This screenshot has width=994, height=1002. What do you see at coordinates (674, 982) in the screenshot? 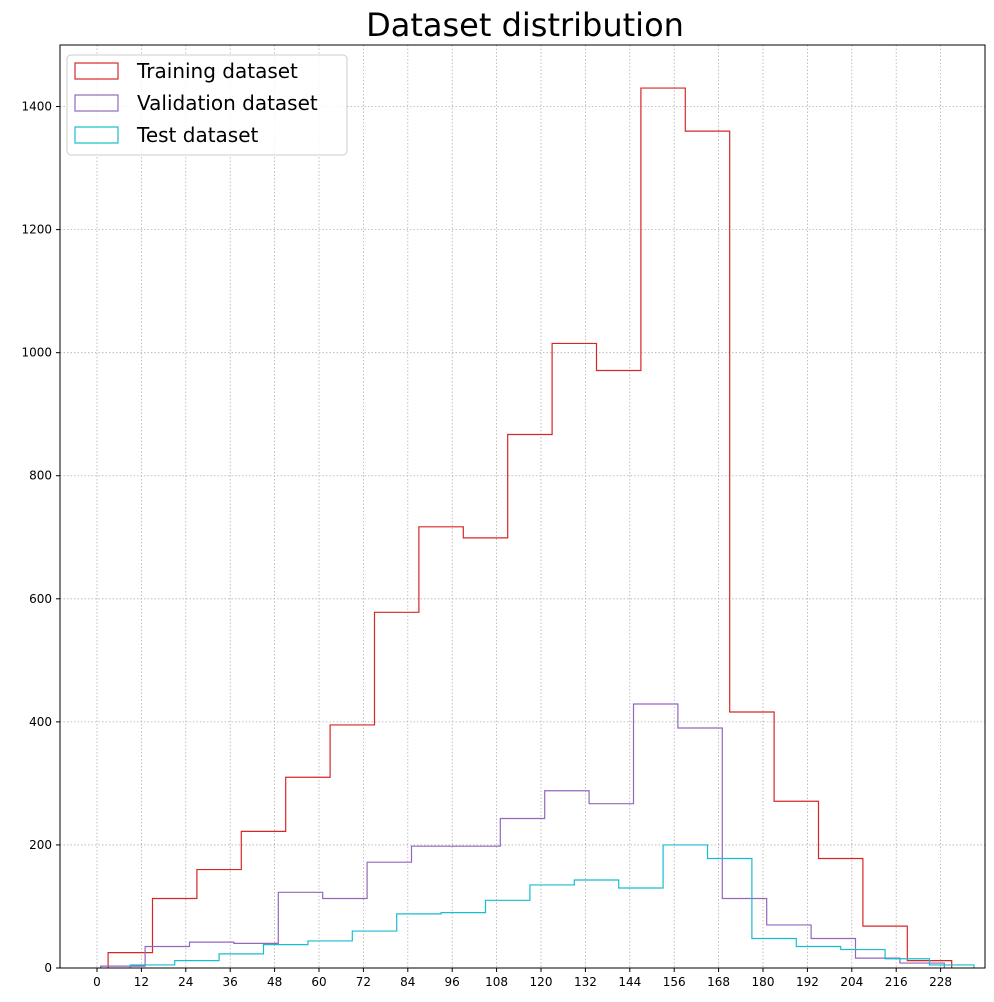
I see `x-tick-label: 156` at bounding box center [674, 982].